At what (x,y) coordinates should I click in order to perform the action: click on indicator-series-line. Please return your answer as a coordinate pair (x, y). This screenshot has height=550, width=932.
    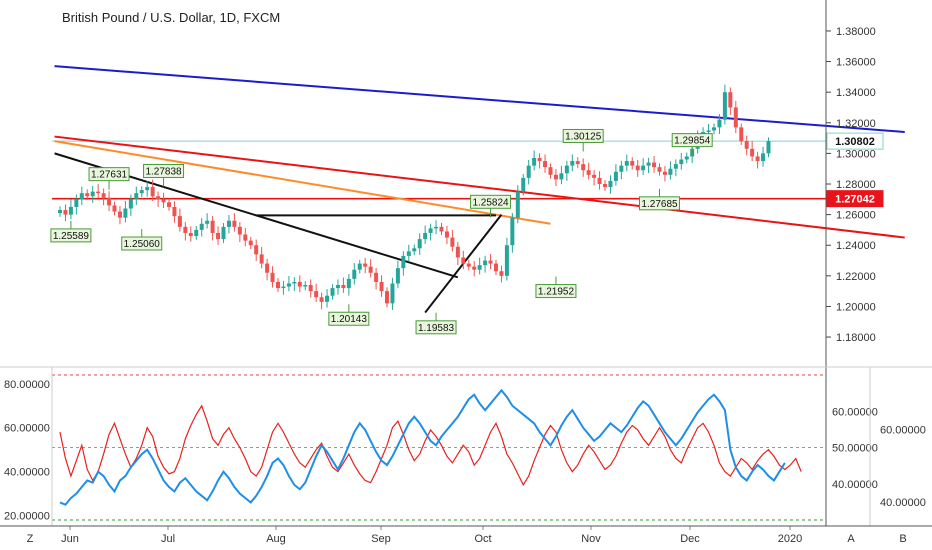
    Looking at the image, I should click on (430, 445).